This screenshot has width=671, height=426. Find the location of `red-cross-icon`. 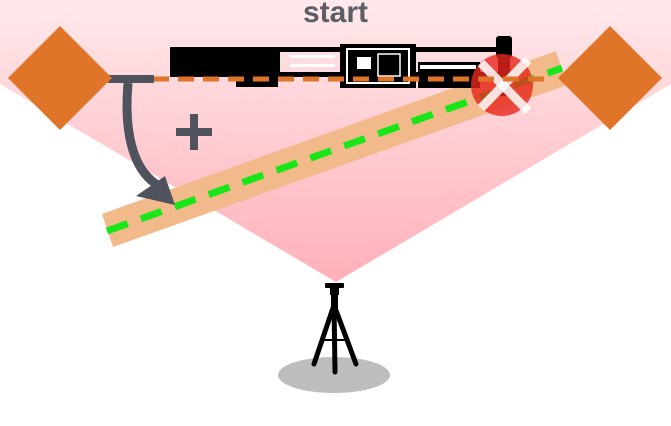

red-cross-icon is located at coordinates (502, 85).